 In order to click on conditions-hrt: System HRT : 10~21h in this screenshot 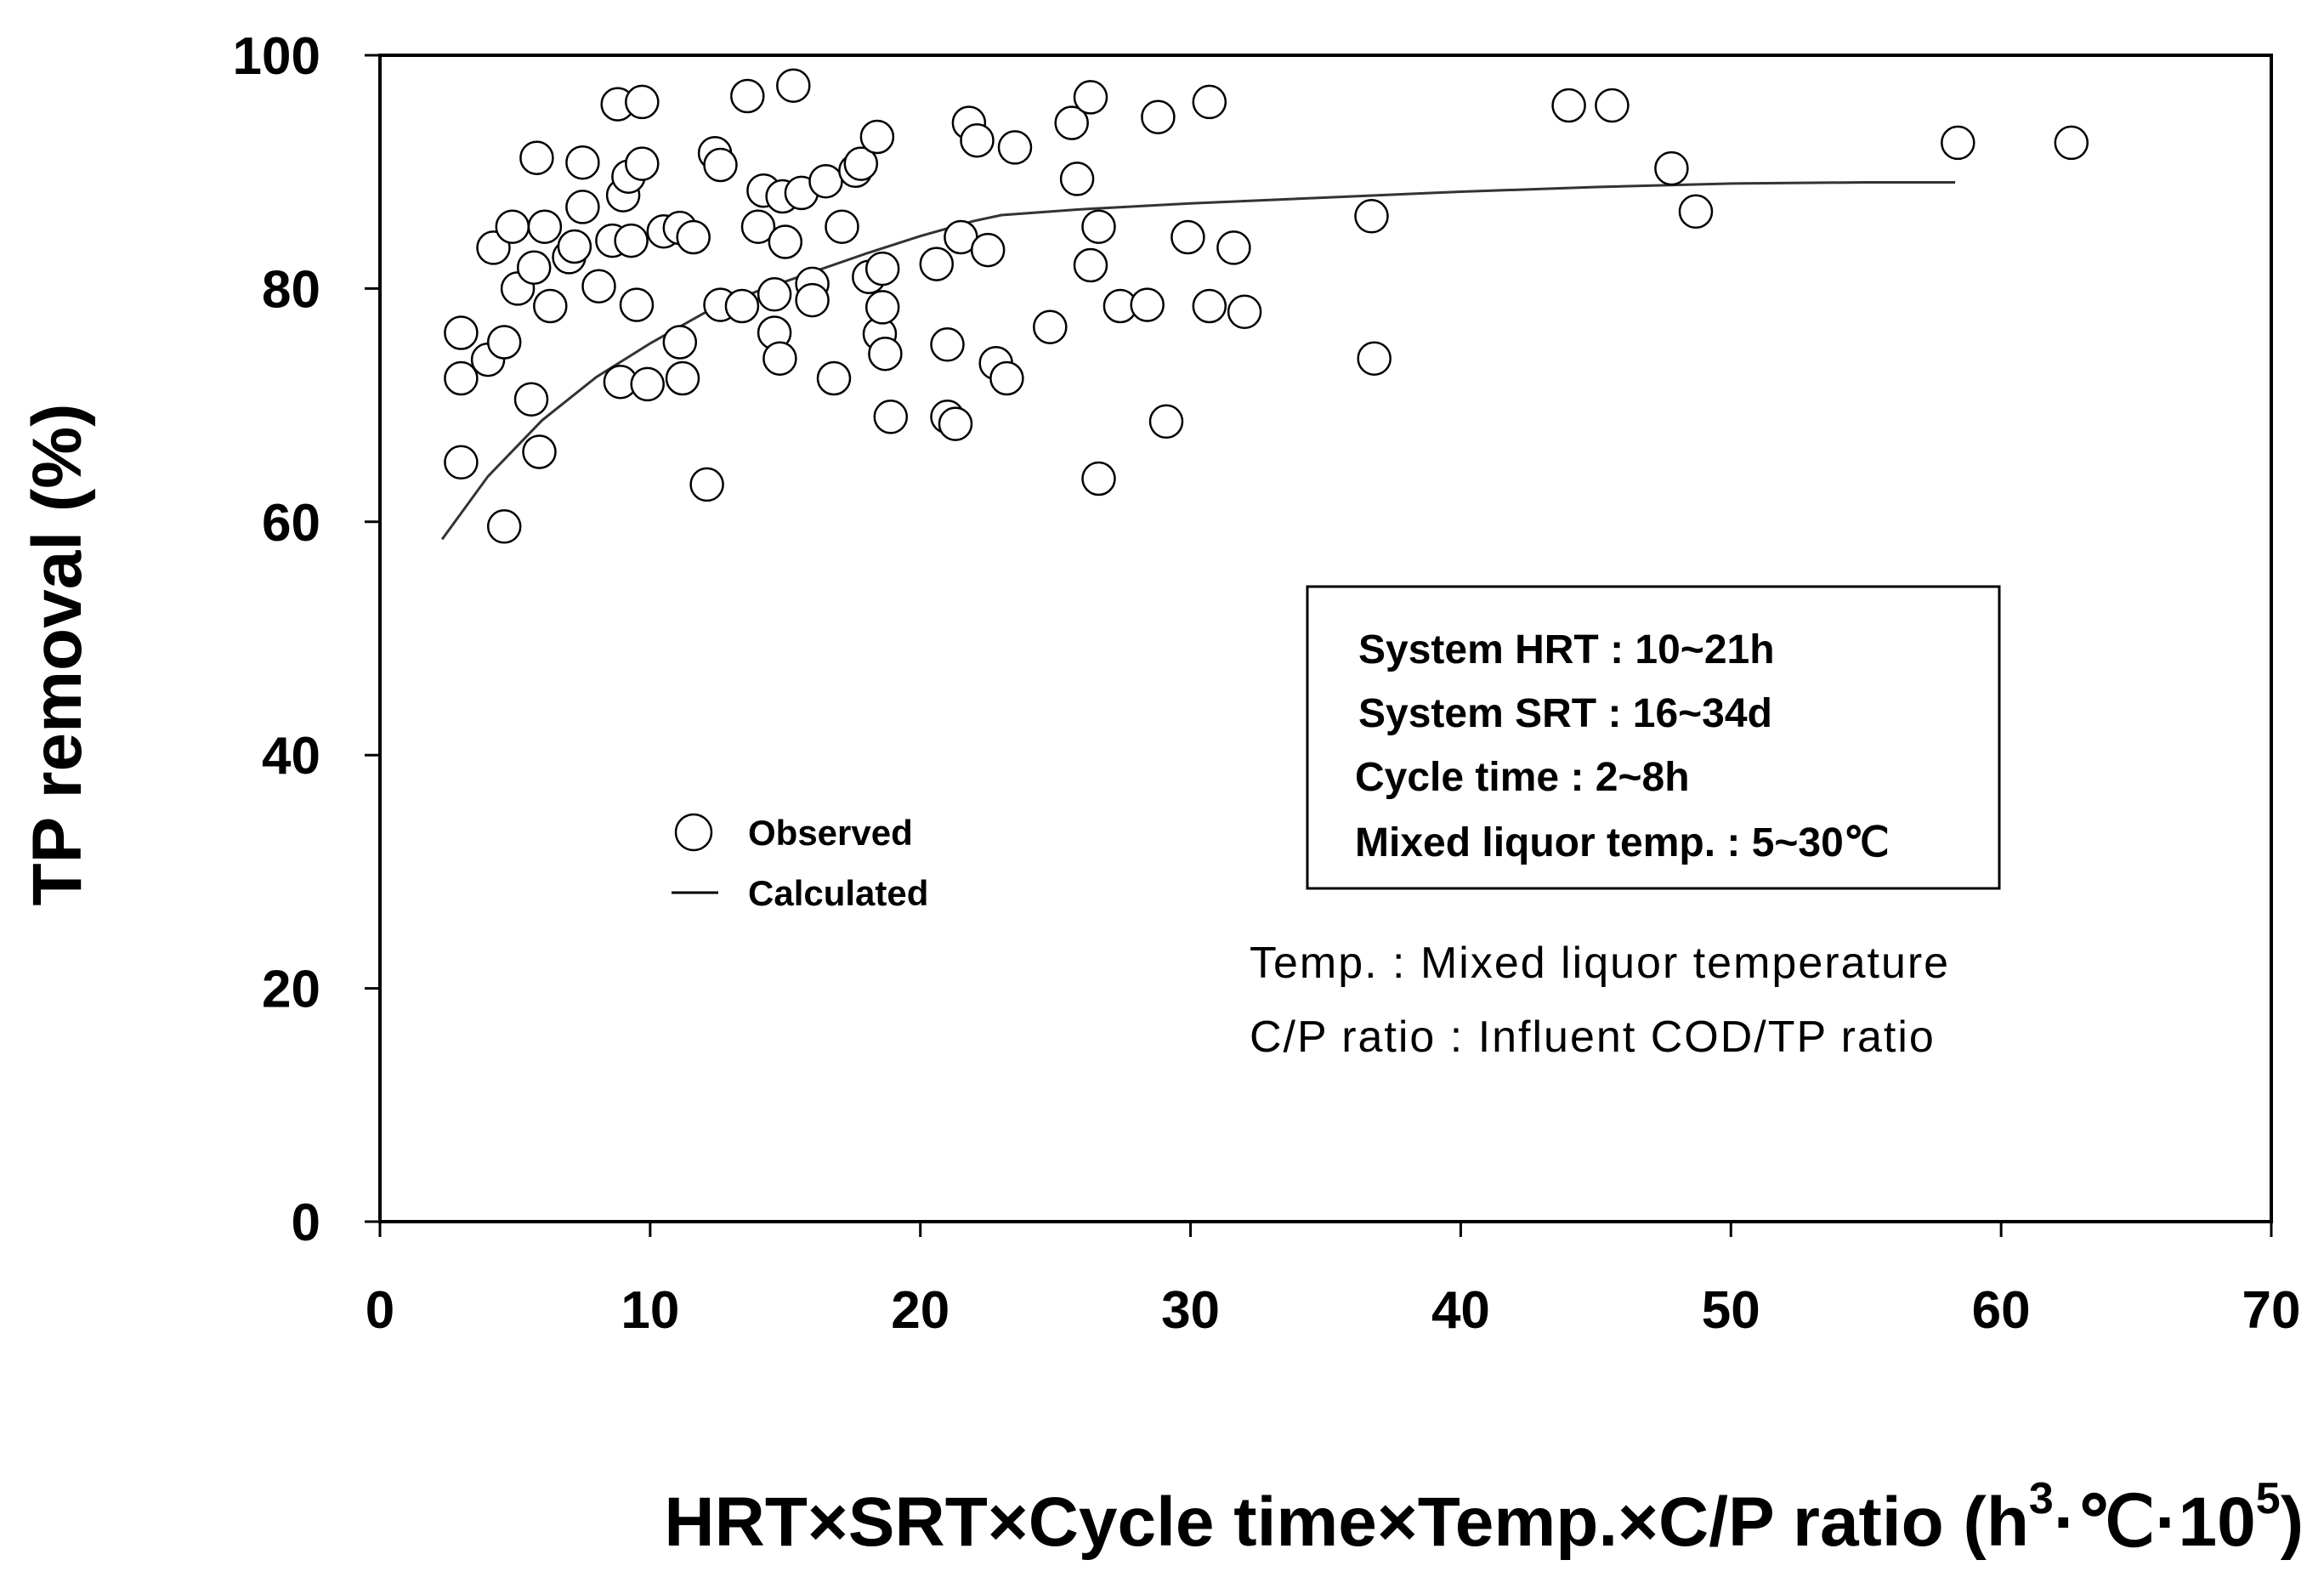, I will do `click(1566, 649)`.